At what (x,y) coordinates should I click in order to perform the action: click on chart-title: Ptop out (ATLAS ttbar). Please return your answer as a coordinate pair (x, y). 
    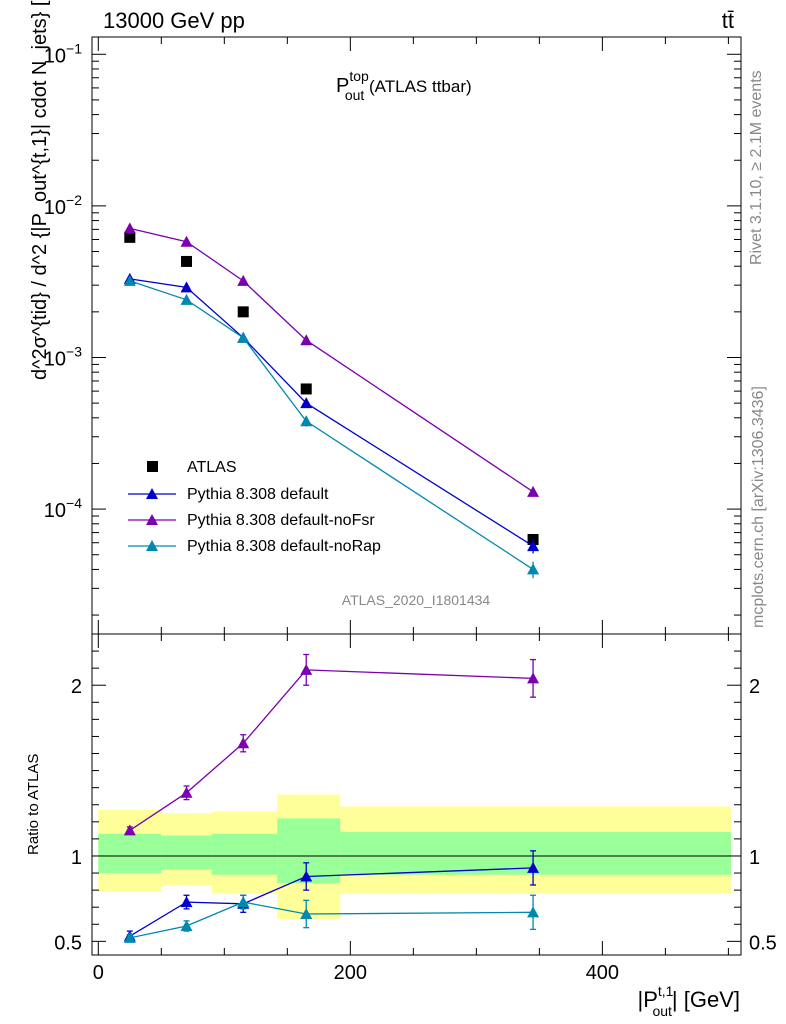
    Looking at the image, I should click on (404, 85).